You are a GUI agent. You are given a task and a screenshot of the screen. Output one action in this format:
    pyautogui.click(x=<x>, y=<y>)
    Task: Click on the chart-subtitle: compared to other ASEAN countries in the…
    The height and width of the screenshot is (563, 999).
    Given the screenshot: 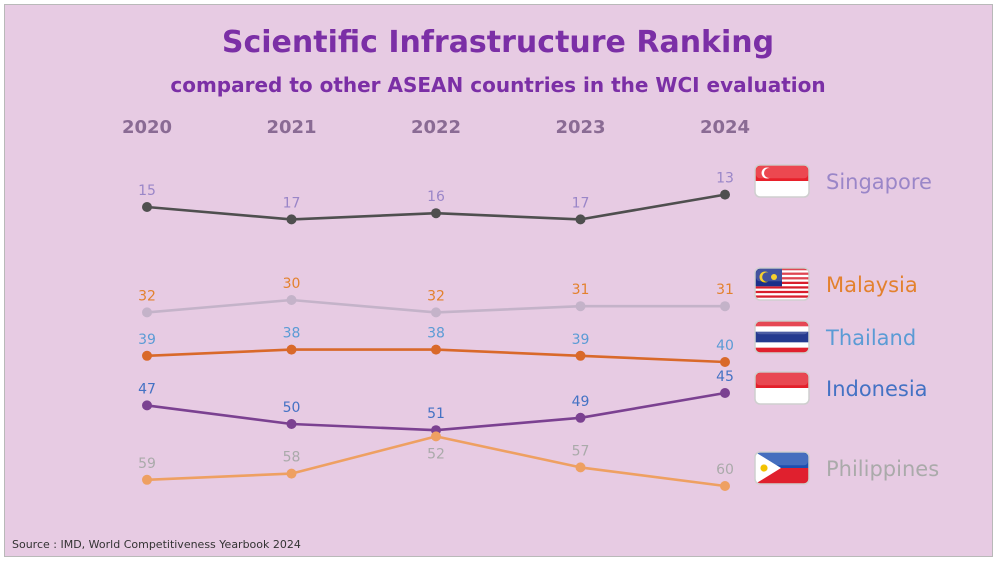 What is the action you would take?
    pyautogui.click(x=497, y=85)
    